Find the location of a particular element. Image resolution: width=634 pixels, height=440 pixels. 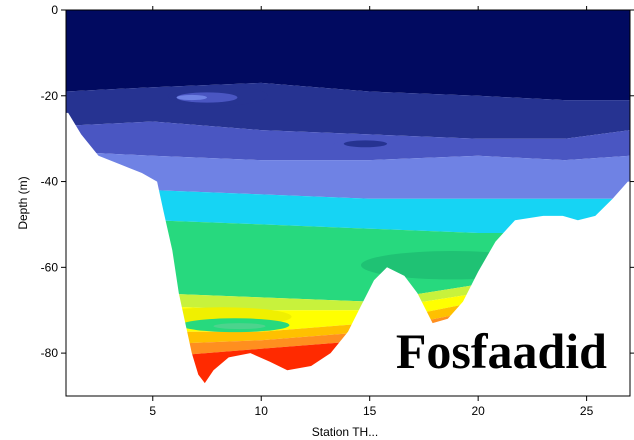

y-tick-label: -20 is located at coordinates (50, 96).